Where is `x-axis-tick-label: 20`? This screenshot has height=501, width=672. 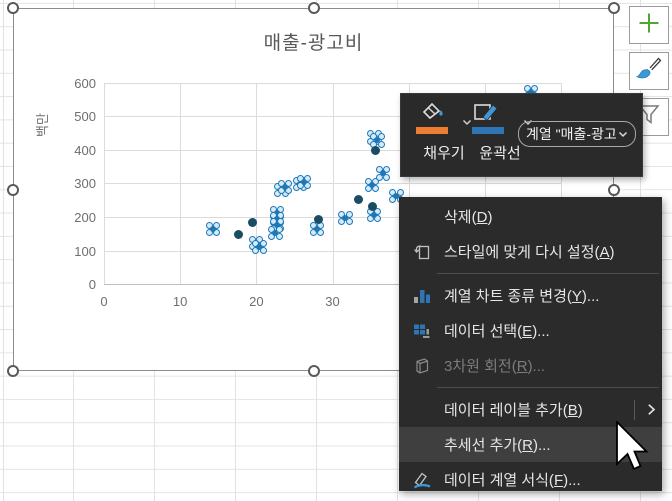 x-axis-tick-label: 20 is located at coordinates (256, 302).